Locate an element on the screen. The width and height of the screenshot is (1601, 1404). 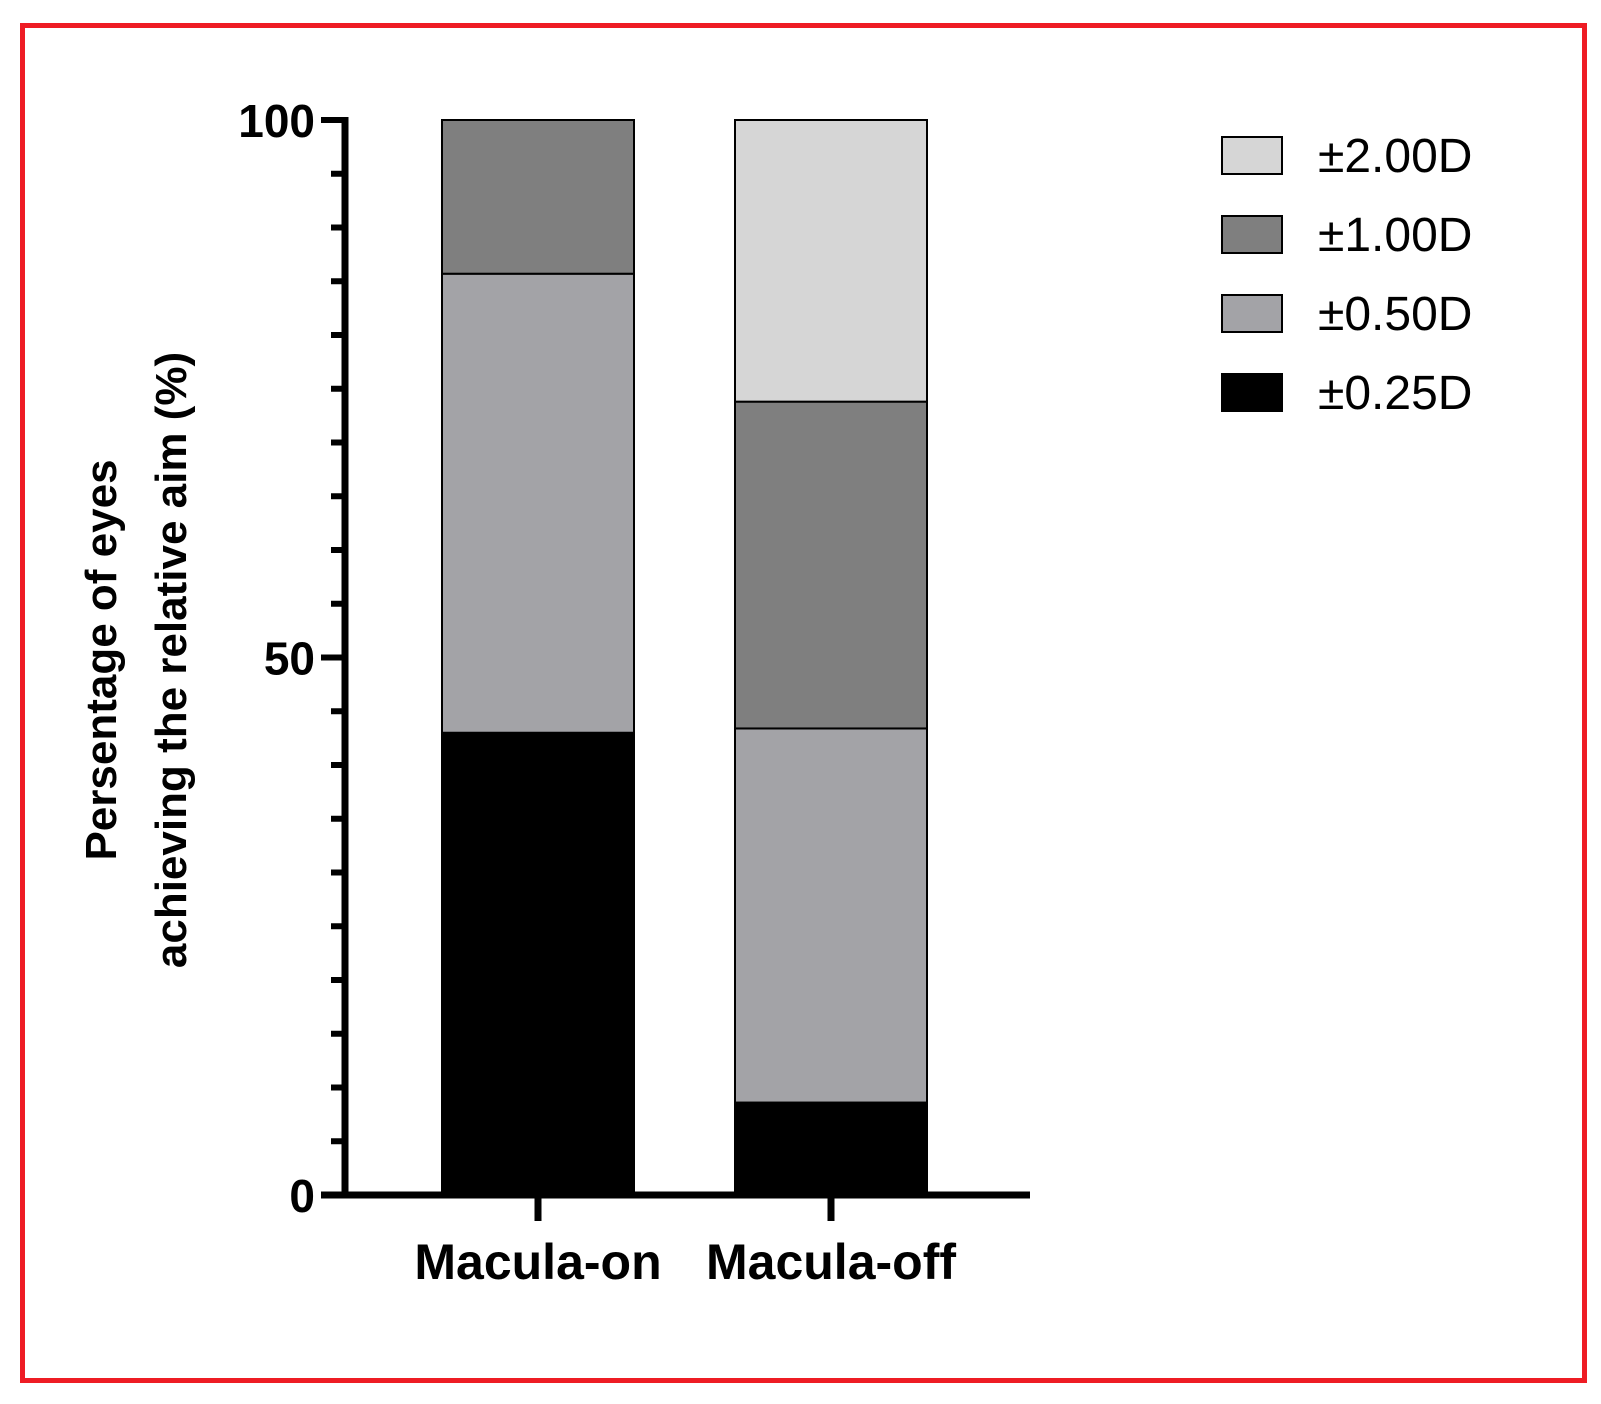
legend-item: ±0.25D is located at coordinates (1346, 393).